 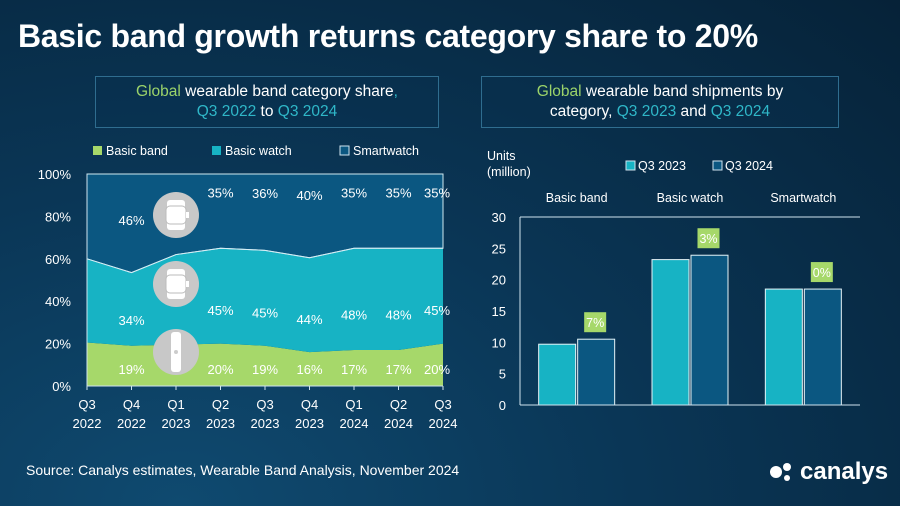 I want to click on data-label: 16%, so click(x=309, y=369).